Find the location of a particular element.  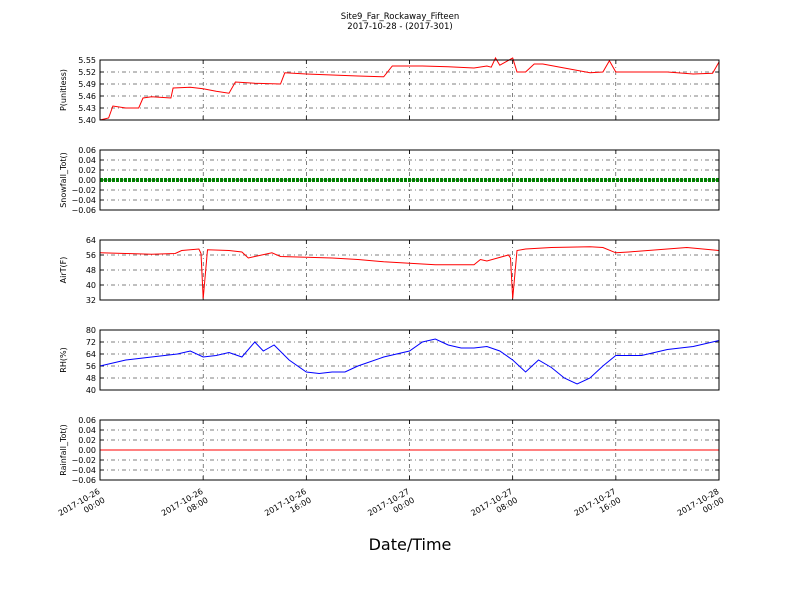

y-tick-label: 5.55 is located at coordinates (87, 60).